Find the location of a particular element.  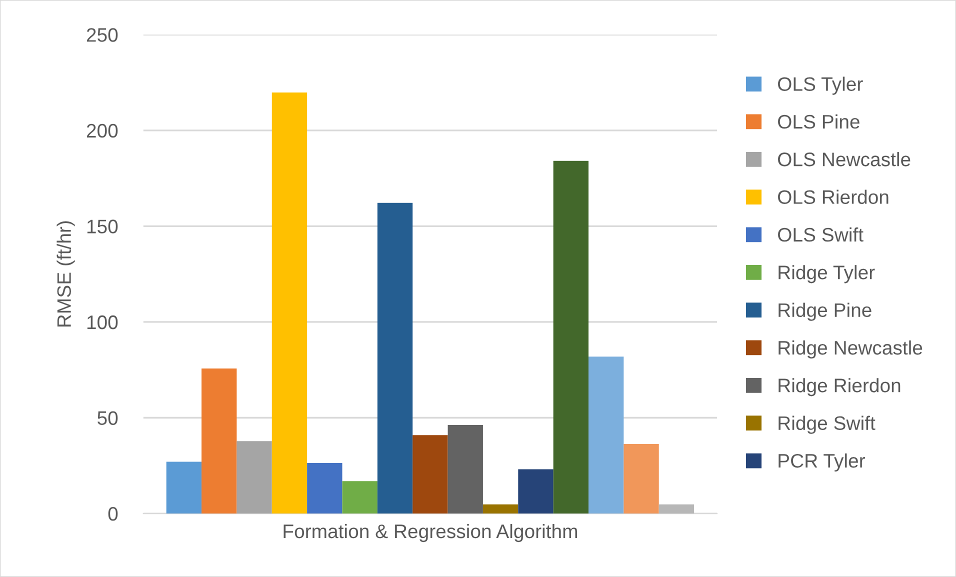

y-tick-label: 0 is located at coordinates (113, 514).